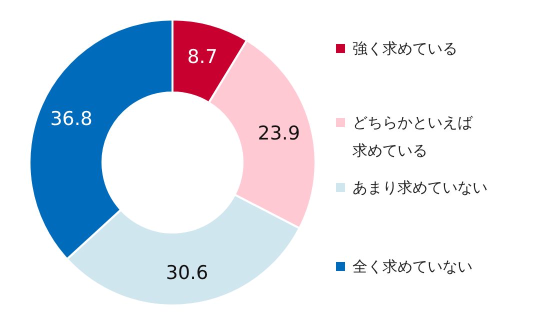 This screenshot has height=322, width=536. What do you see at coordinates (420, 187) in the screenshot?
I see `legend-label: あまり求めていない` at bounding box center [420, 187].